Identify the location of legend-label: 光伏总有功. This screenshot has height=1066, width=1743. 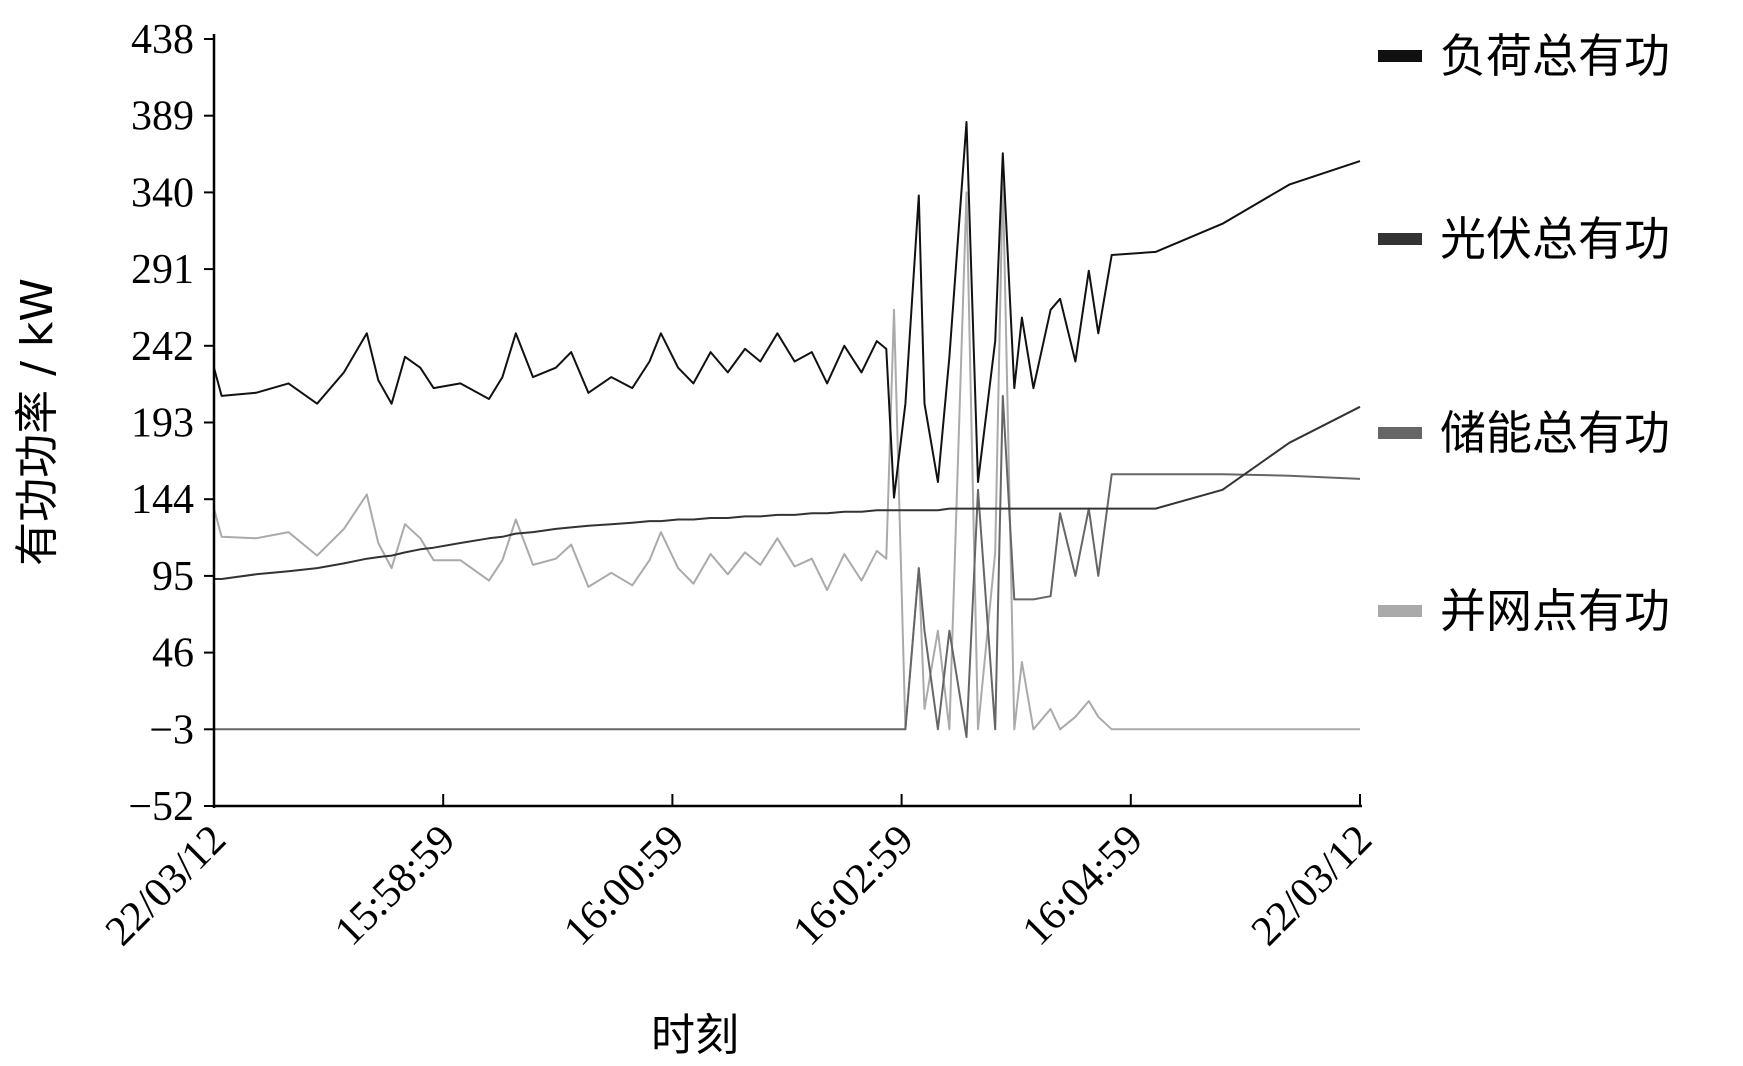
(1555, 239).